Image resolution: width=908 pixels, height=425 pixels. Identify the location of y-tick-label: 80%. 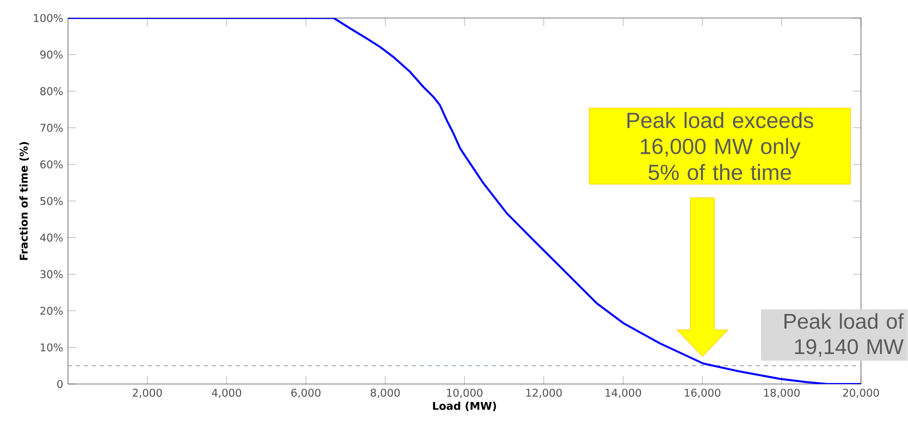
(51, 91).